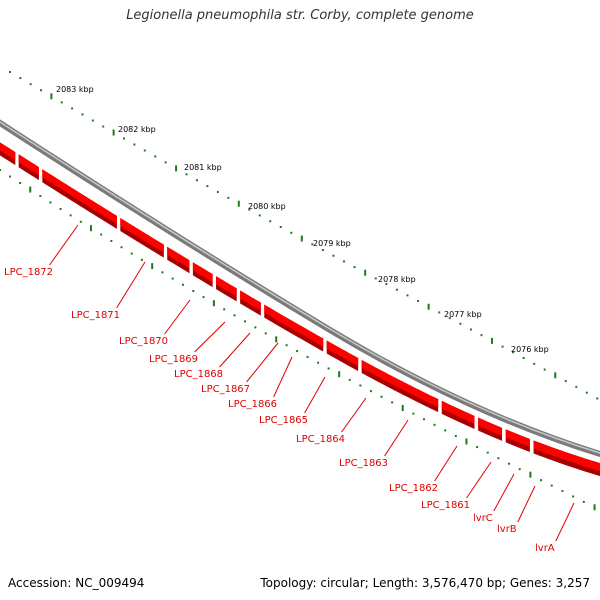 This screenshot has height=600, width=600. What do you see at coordinates (413, 488) in the screenshot?
I see `gene-label: LPC_1862` at bounding box center [413, 488].